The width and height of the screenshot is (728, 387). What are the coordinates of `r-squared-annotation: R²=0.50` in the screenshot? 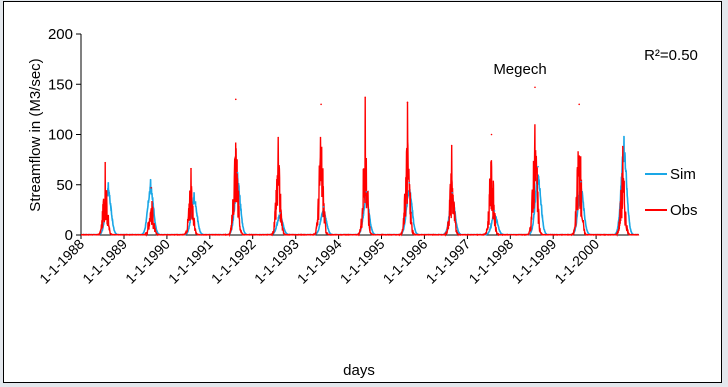 It's located at (671, 55).